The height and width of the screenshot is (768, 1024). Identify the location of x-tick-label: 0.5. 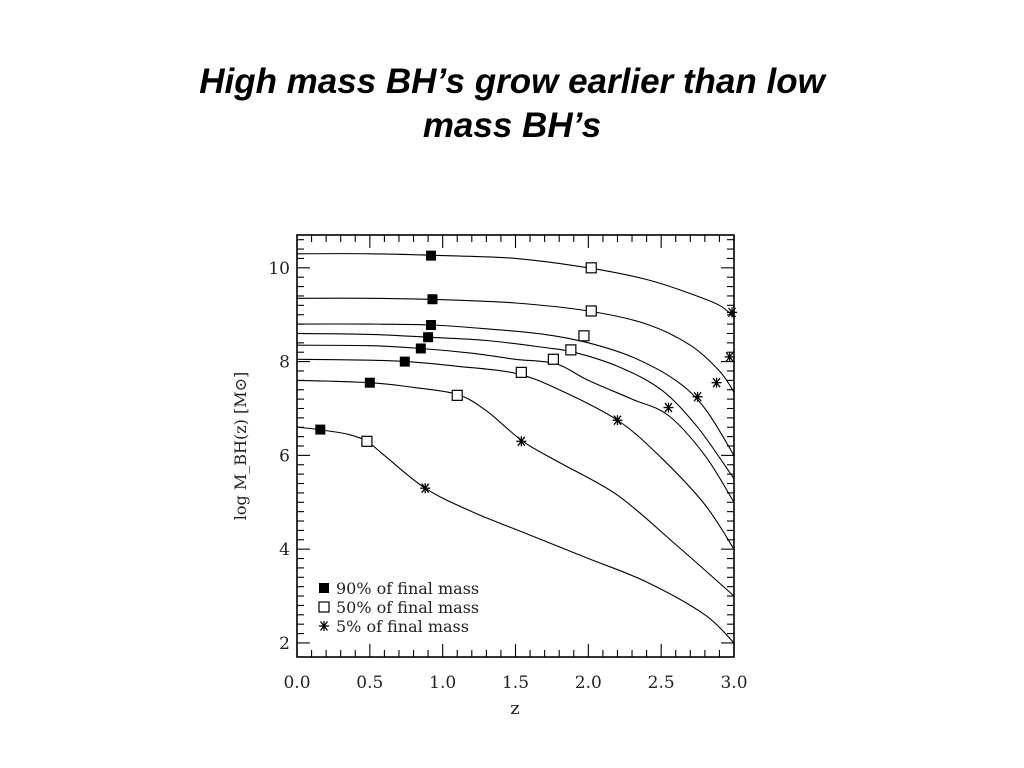
(369, 683).